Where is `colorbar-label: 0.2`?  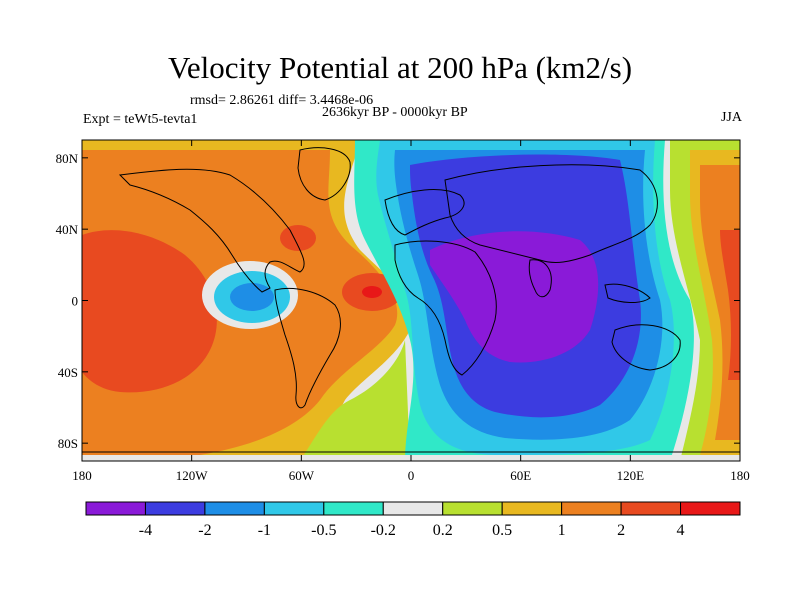 colorbar-label: 0.2 is located at coordinates (443, 530).